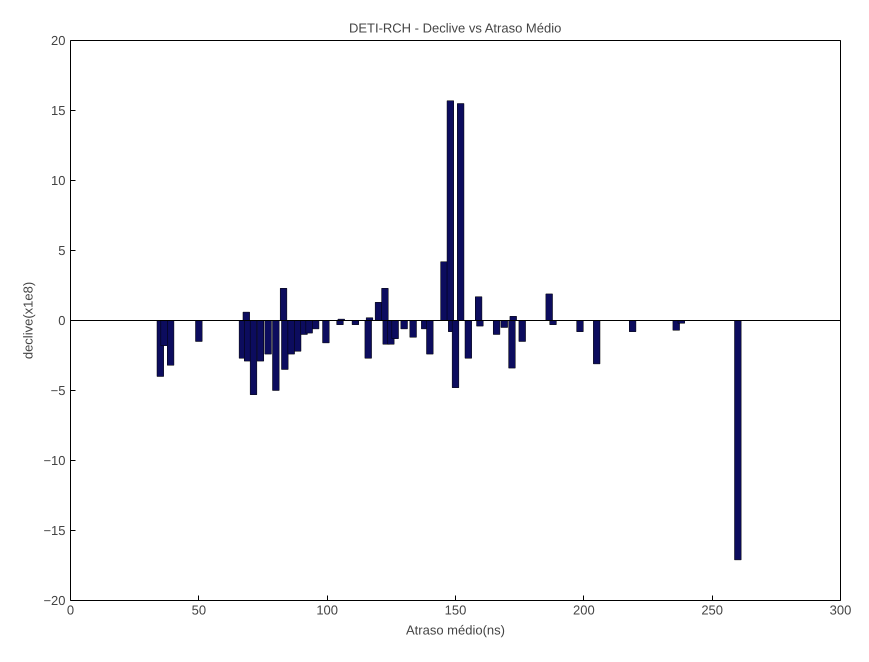  What do you see at coordinates (712, 610) in the screenshot?
I see `x-tick-label: 250` at bounding box center [712, 610].